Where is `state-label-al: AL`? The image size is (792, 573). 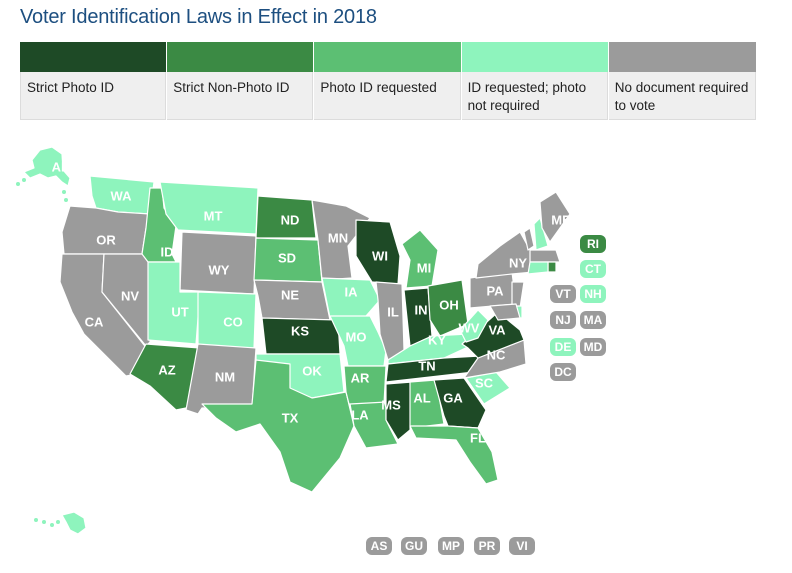
state-label-al: AL is located at coordinates (421, 398).